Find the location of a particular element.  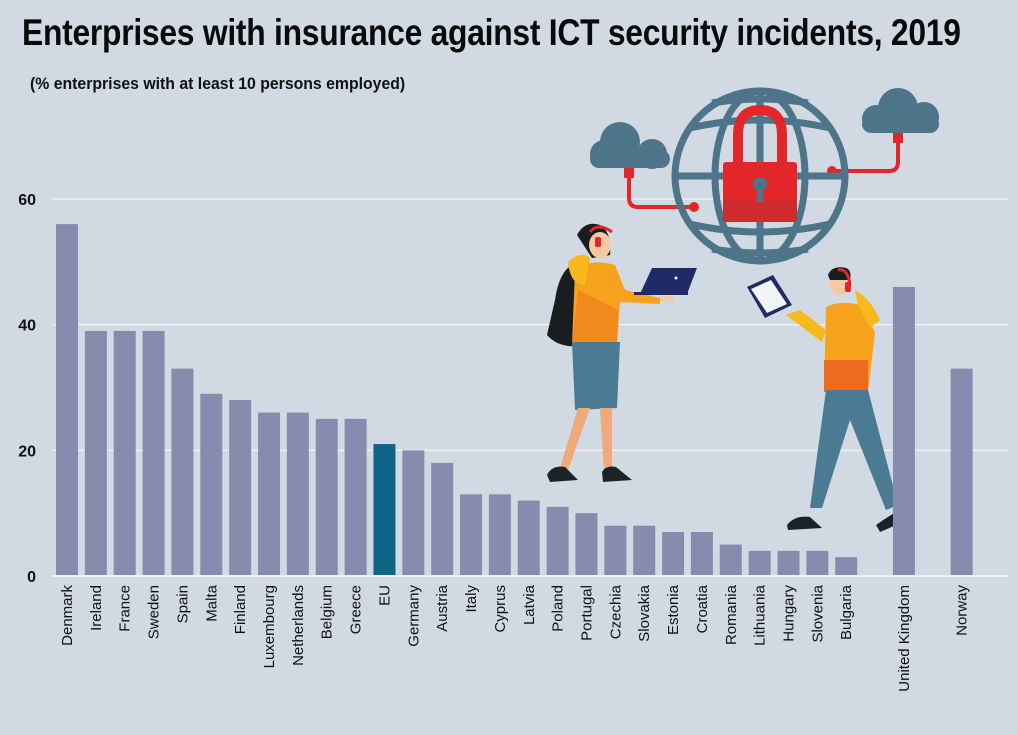

y-tick-label: 40 is located at coordinates (27, 326).